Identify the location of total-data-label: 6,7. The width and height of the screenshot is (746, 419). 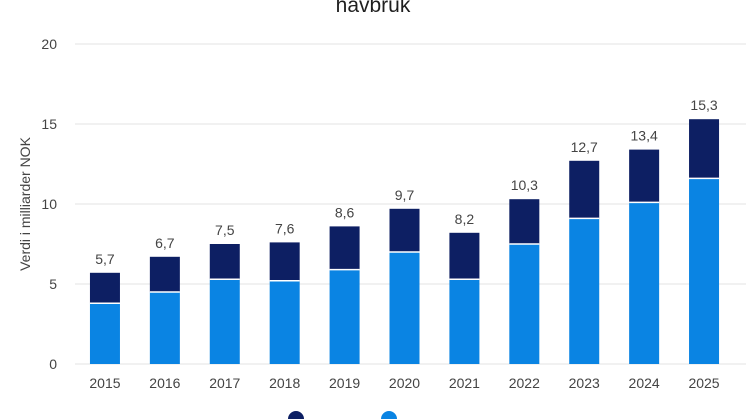
(165, 243).